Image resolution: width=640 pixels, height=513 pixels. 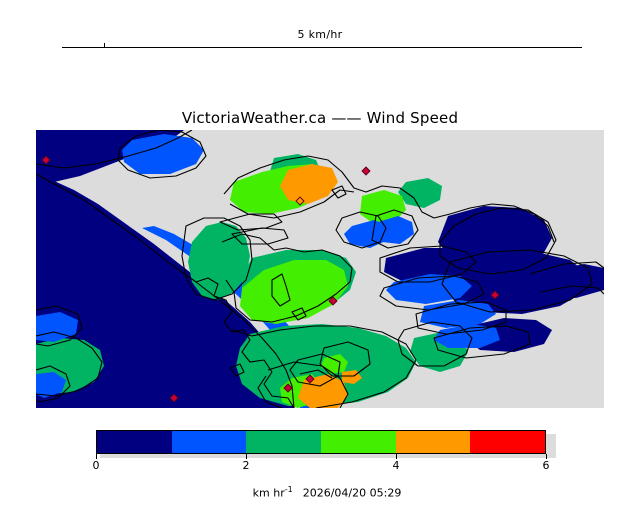 What do you see at coordinates (334, 364) in the screenshot?
I see `contour-band-3-4-small` at bounding box center [334, 364].